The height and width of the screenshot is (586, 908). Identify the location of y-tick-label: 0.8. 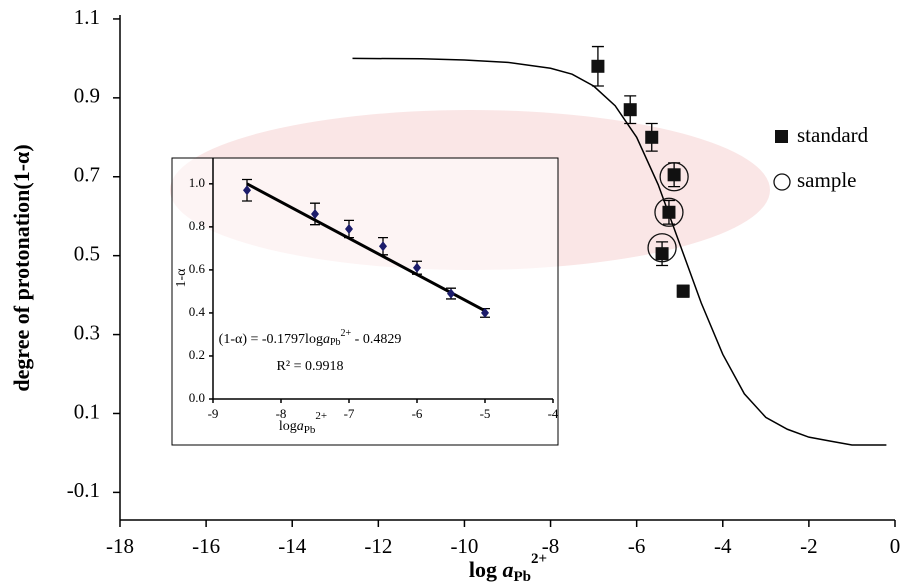
(197, 225).